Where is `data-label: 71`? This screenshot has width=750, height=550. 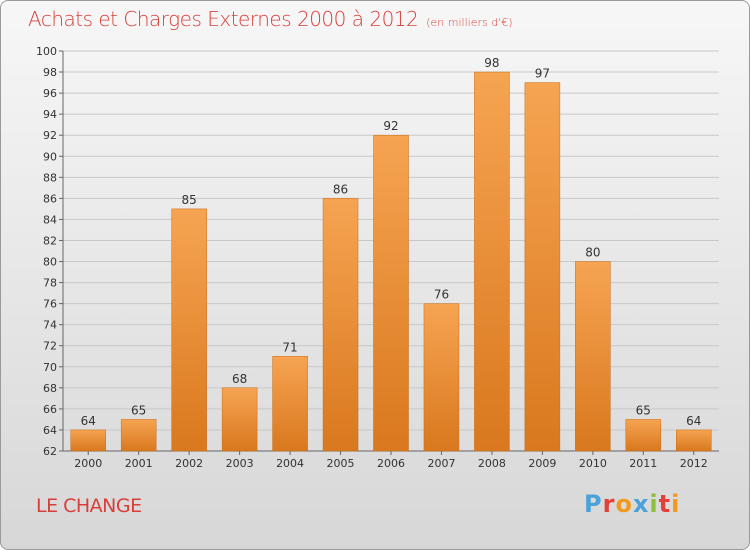
data-label: 71 is located at coordinates (289, 347).